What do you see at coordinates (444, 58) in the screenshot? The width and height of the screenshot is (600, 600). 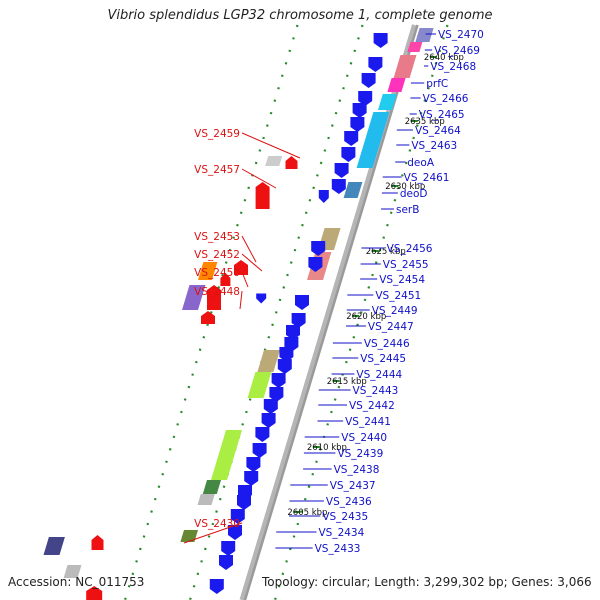 I see `kbp-tick-label: 2640 kbp` at bounding box center [444, 58].